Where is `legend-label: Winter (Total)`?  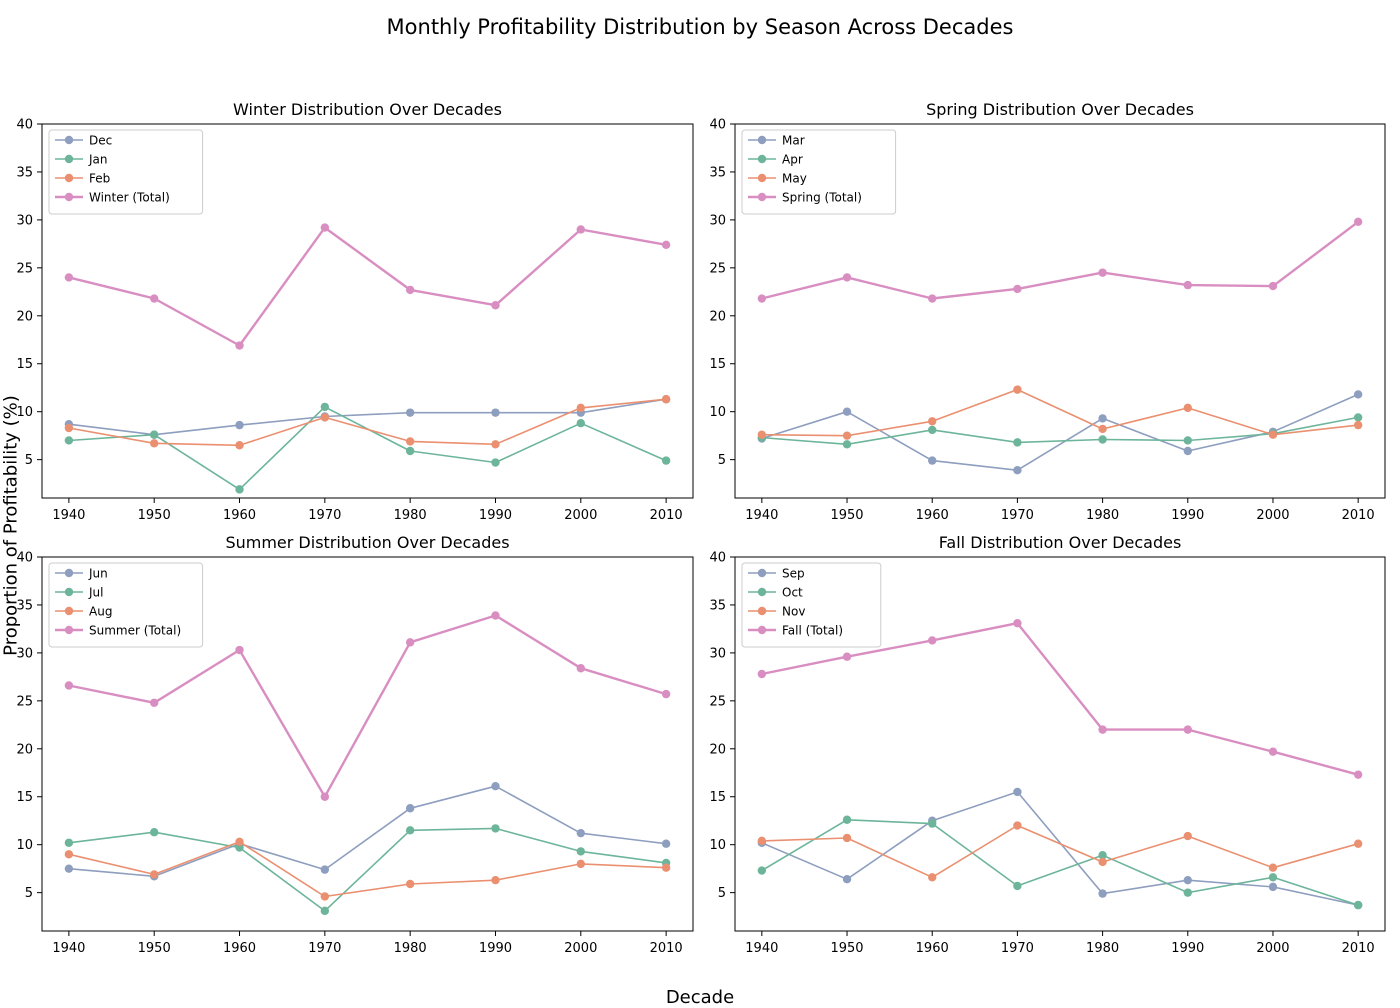 legend-label: Winter (Total) is located at coordinates (129, 198).